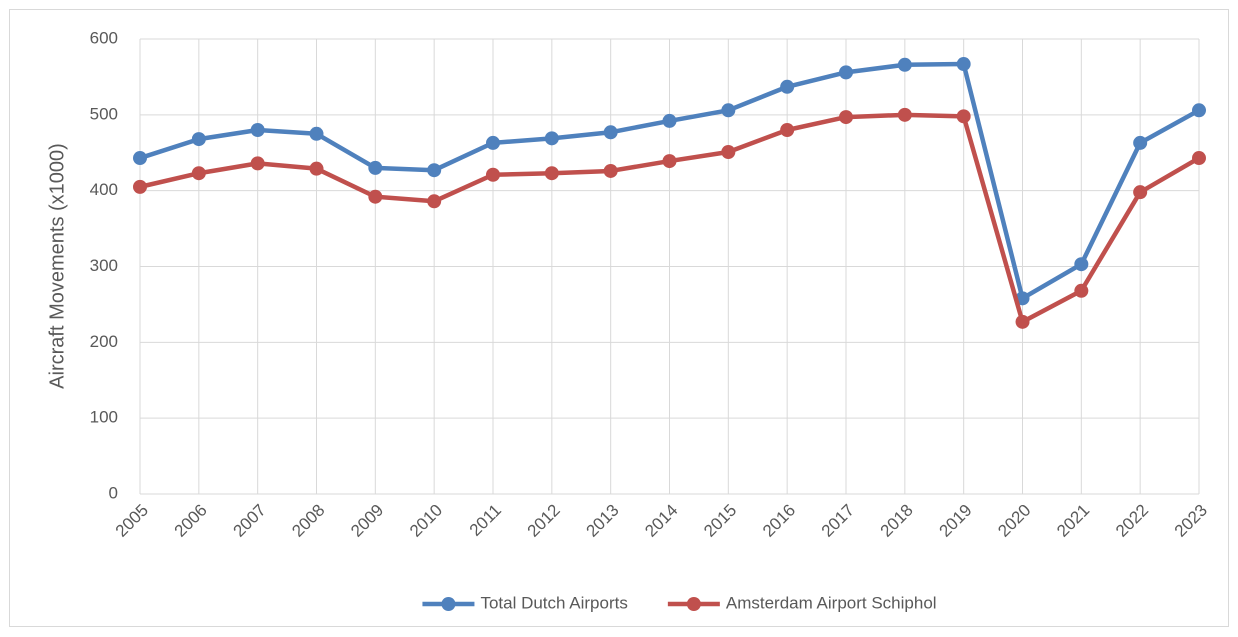 The width and height of the screenshot is (1238, 637). What do you see at coordinates (104, 189) in the screenshot?
I see `y-tick-label: 400` at bounding box center [104, 189].